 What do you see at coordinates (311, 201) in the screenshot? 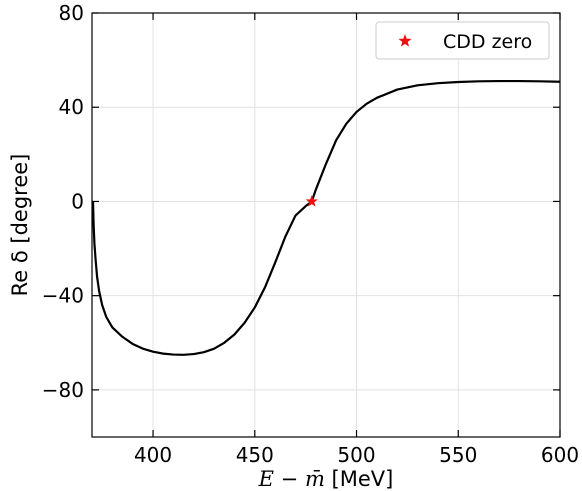
I see `cdd-zero-marker` at bounding box center [311, 201].